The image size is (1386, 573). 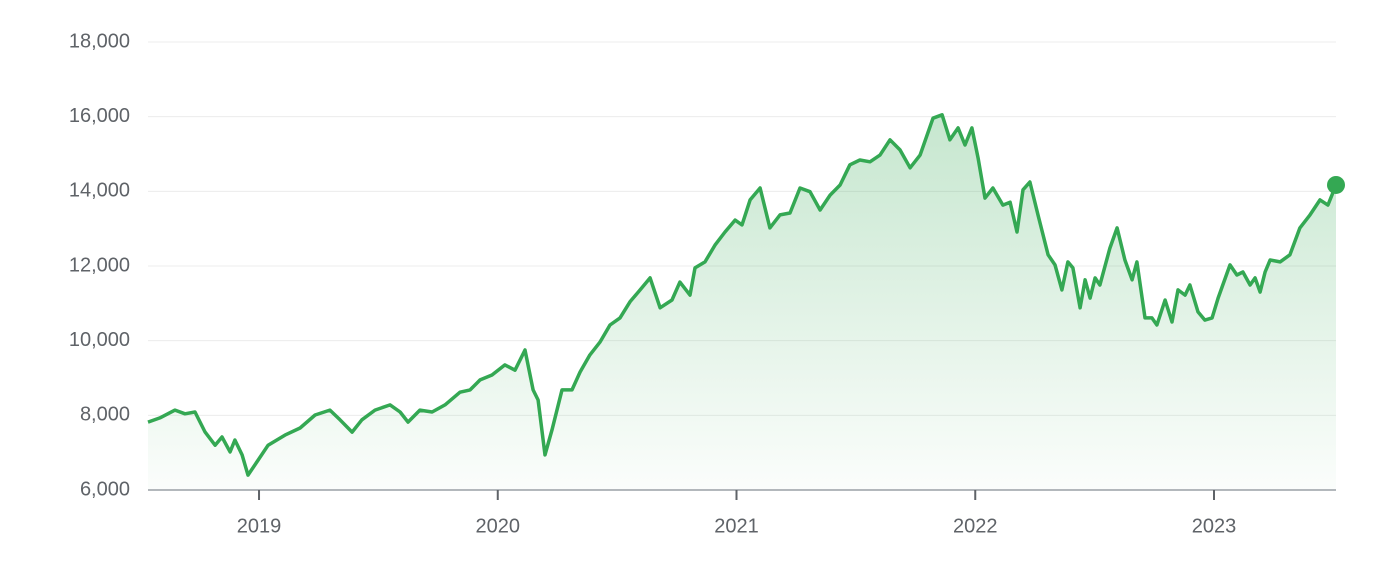 I want to click on y-tick-label: 12,000, so click(x=99, y=265).